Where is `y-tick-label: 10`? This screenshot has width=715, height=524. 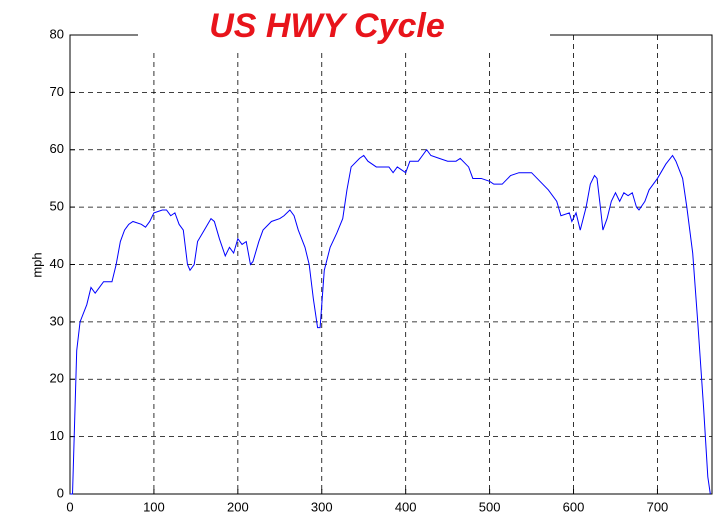 y-tick-label: 10 is located at coordinates (57, 435).